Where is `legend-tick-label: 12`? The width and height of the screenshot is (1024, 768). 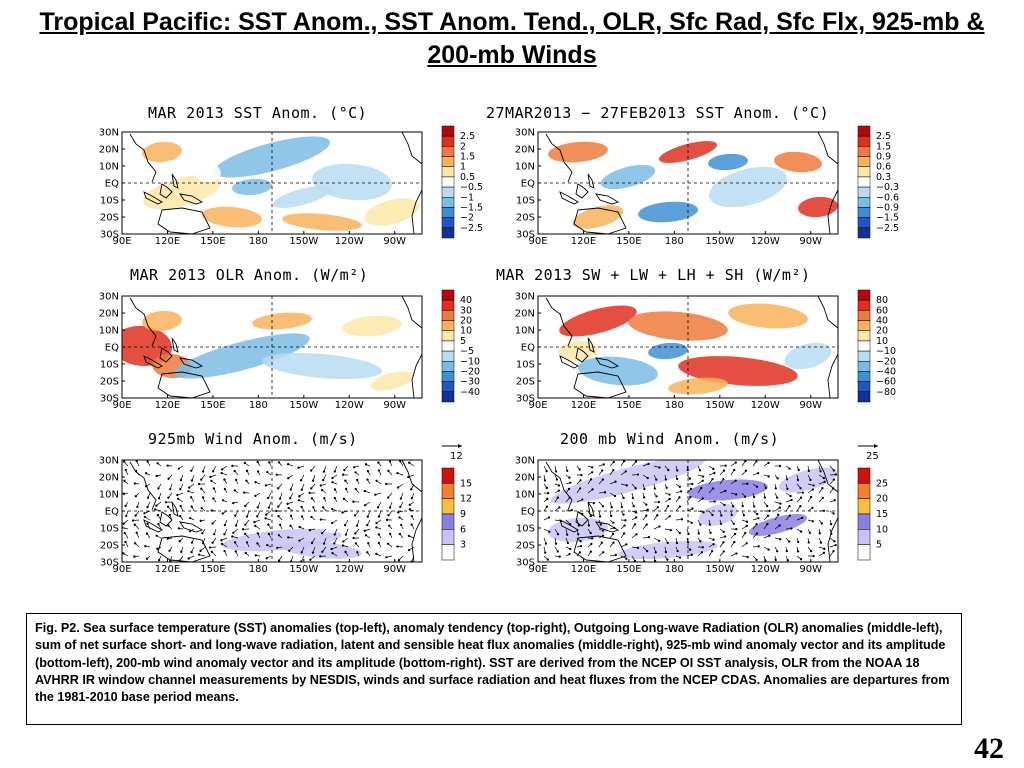
legend-tick-label: 12 is located at coordinates (466, 499).